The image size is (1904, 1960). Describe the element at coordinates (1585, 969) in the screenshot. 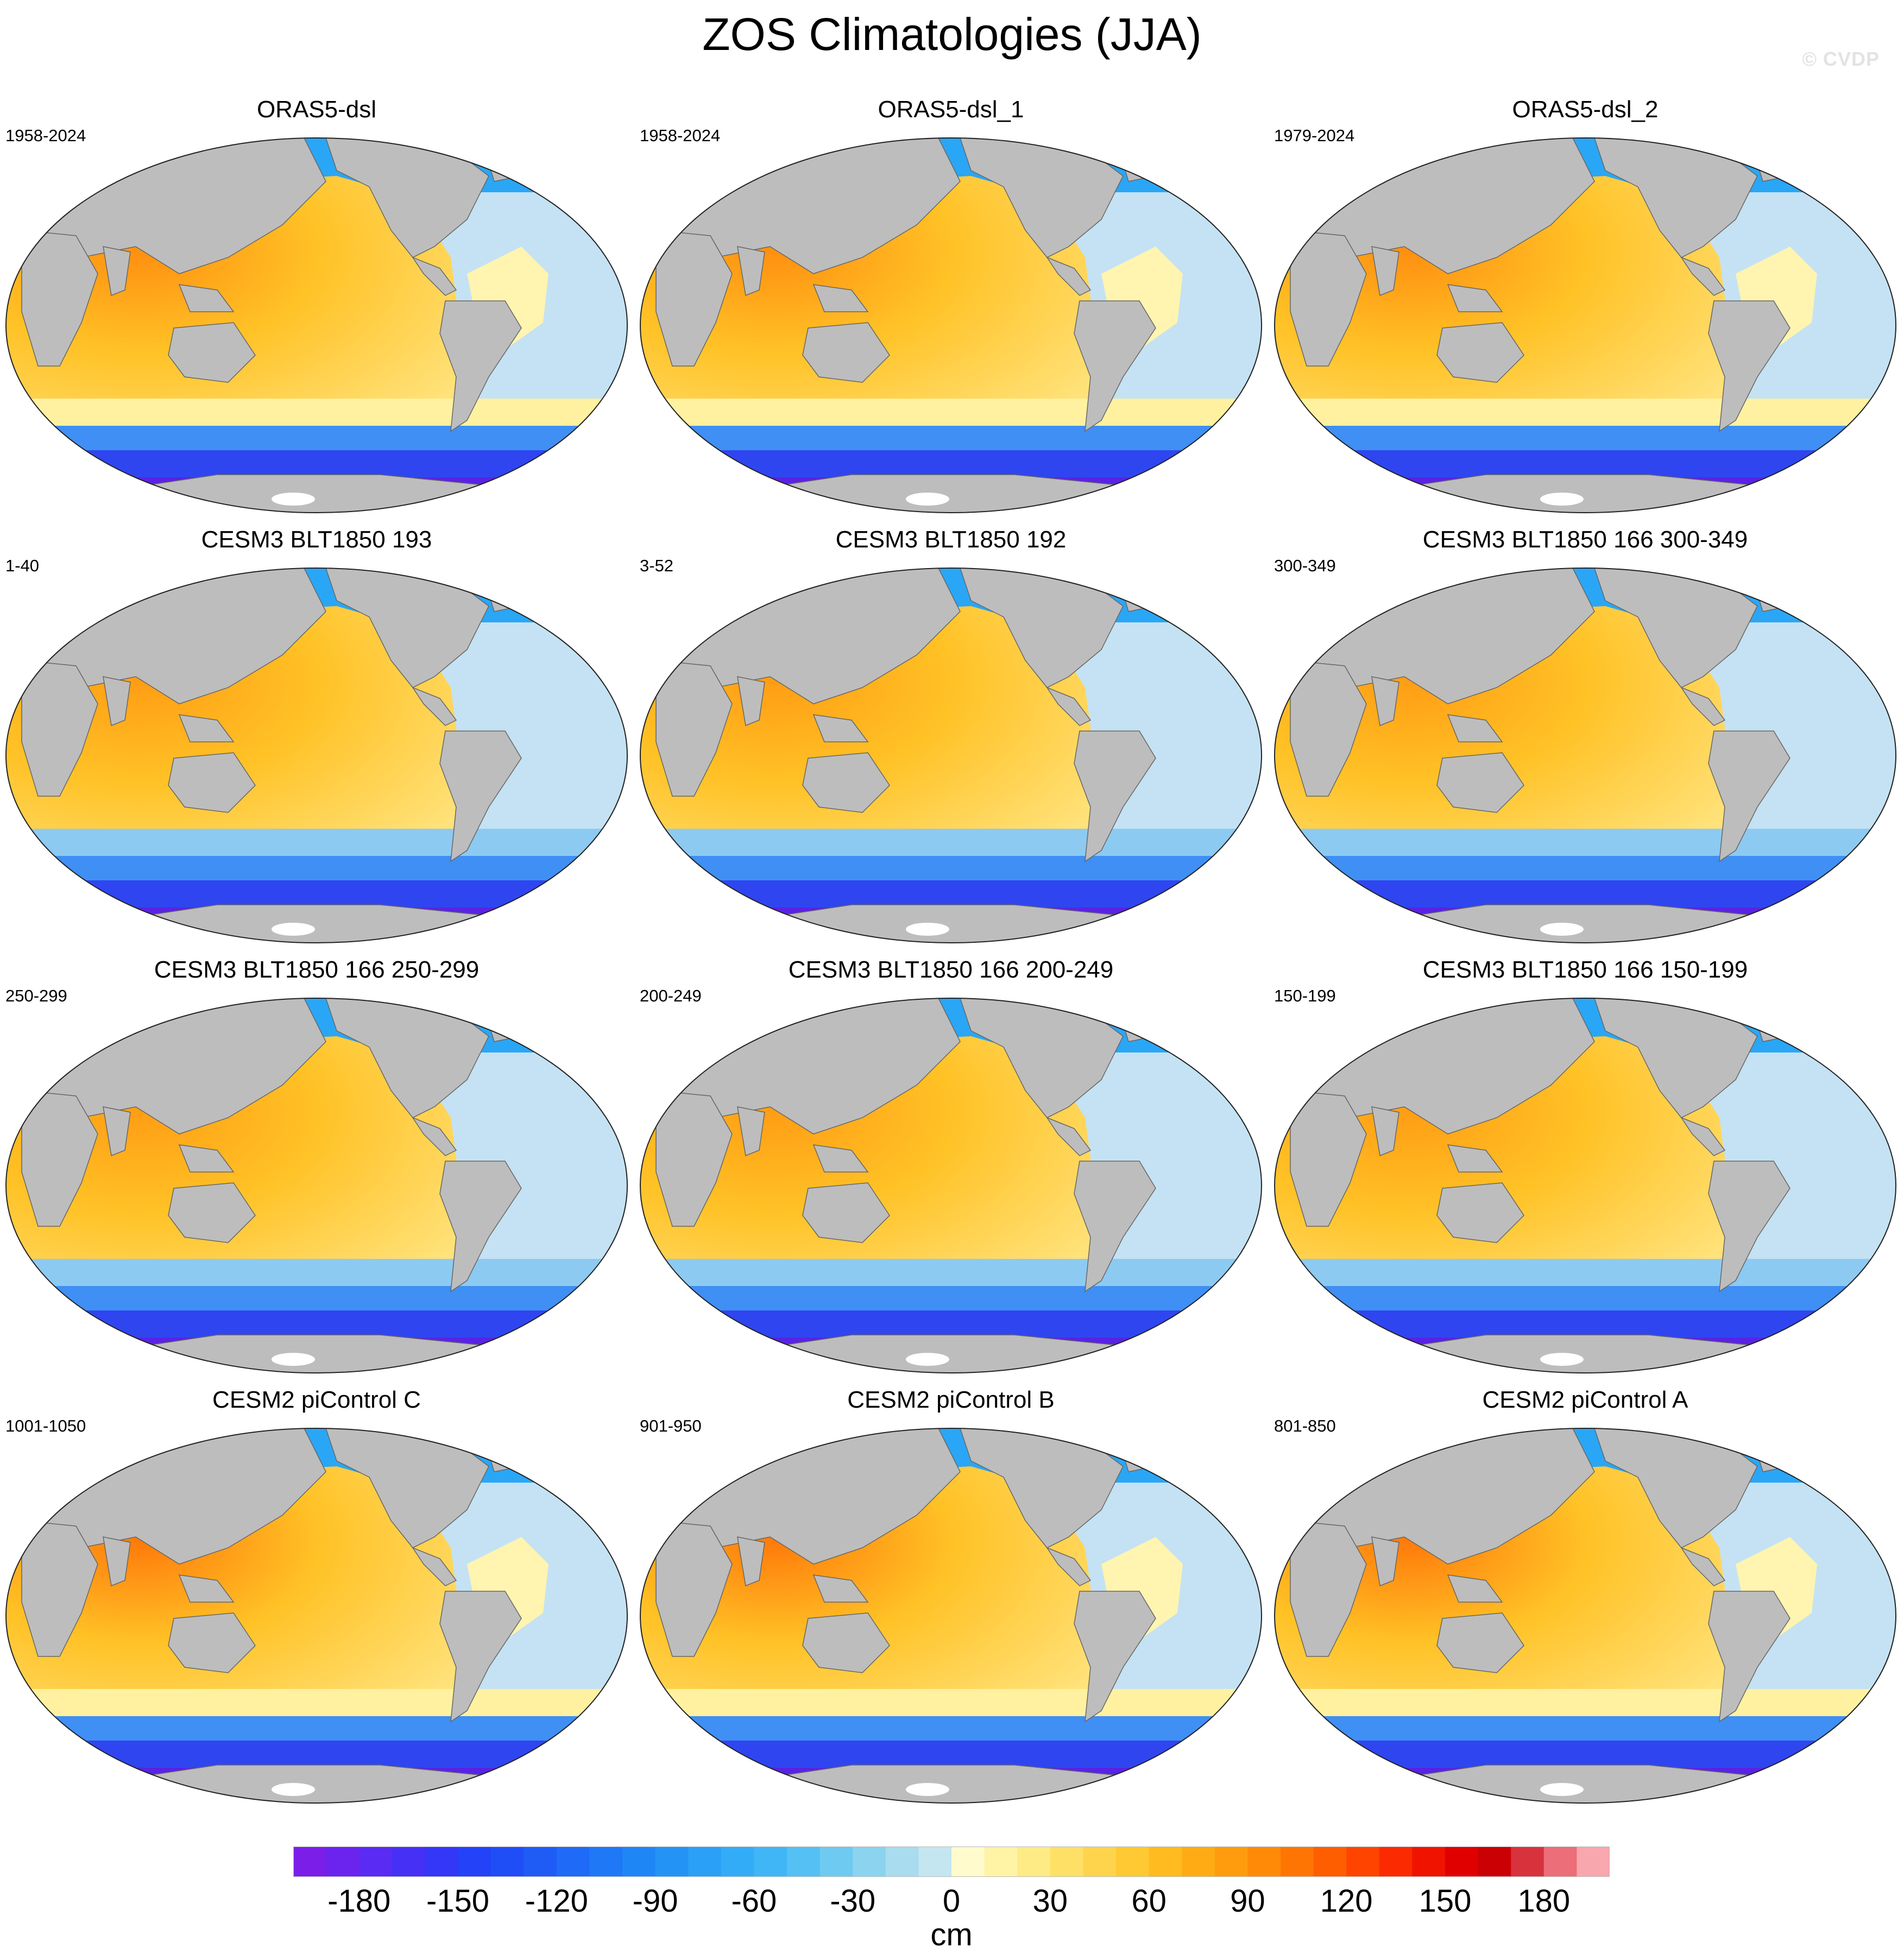

I see `panel-title: CESM3 BLT1850 166 150-199` at that location.